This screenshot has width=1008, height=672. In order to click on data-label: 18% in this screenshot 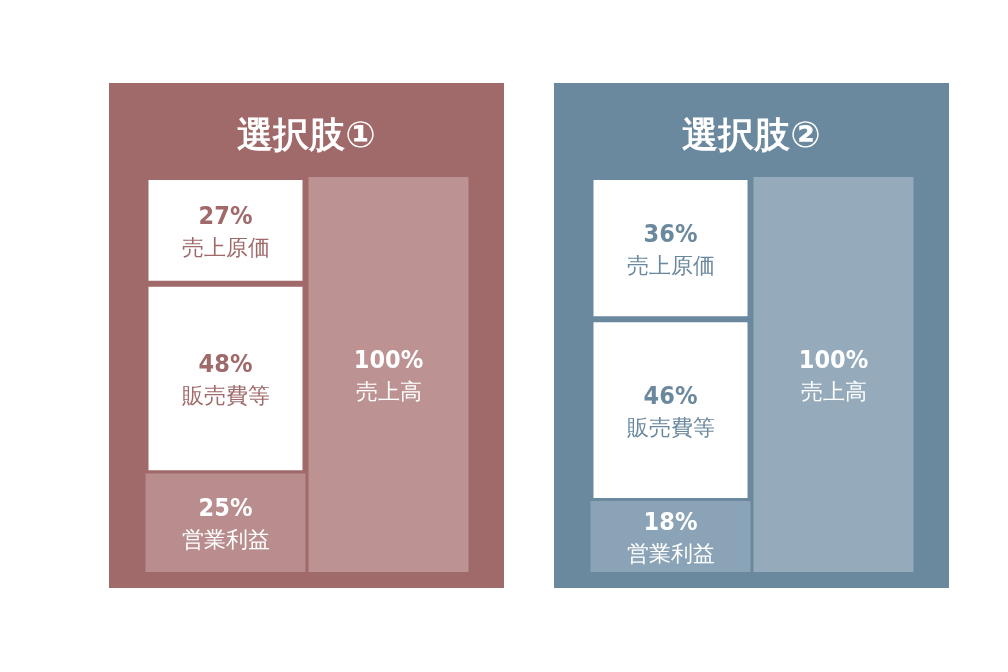, I will do `click(670, 521)`.